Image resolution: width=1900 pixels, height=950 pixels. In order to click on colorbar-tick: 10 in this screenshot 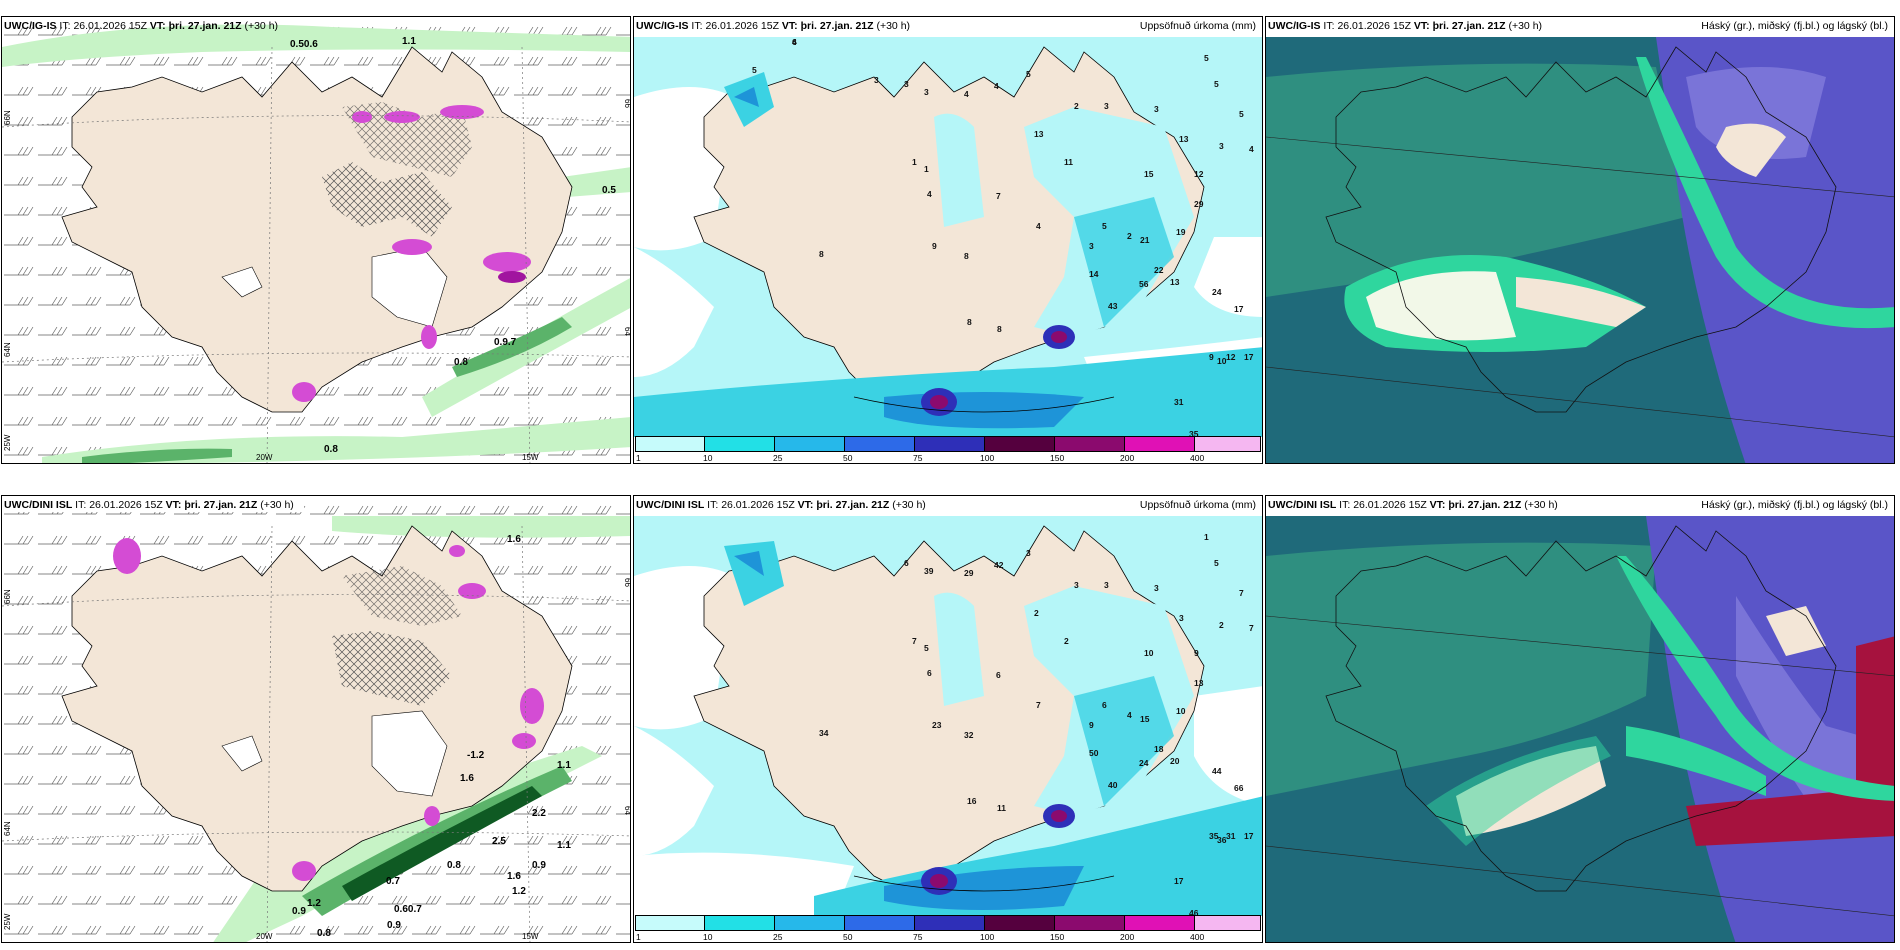, I will do `click(708, 458)`.